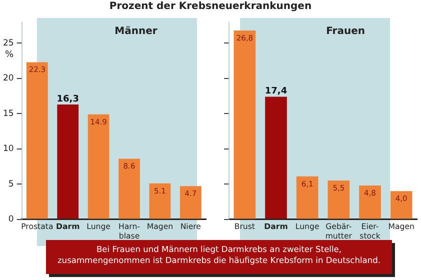 The height and width of the screenshot is (280, 421). Describe the element at coordinates (346, 32) in the screenshot. I see `chart-subtitle: Frauen` at that location.